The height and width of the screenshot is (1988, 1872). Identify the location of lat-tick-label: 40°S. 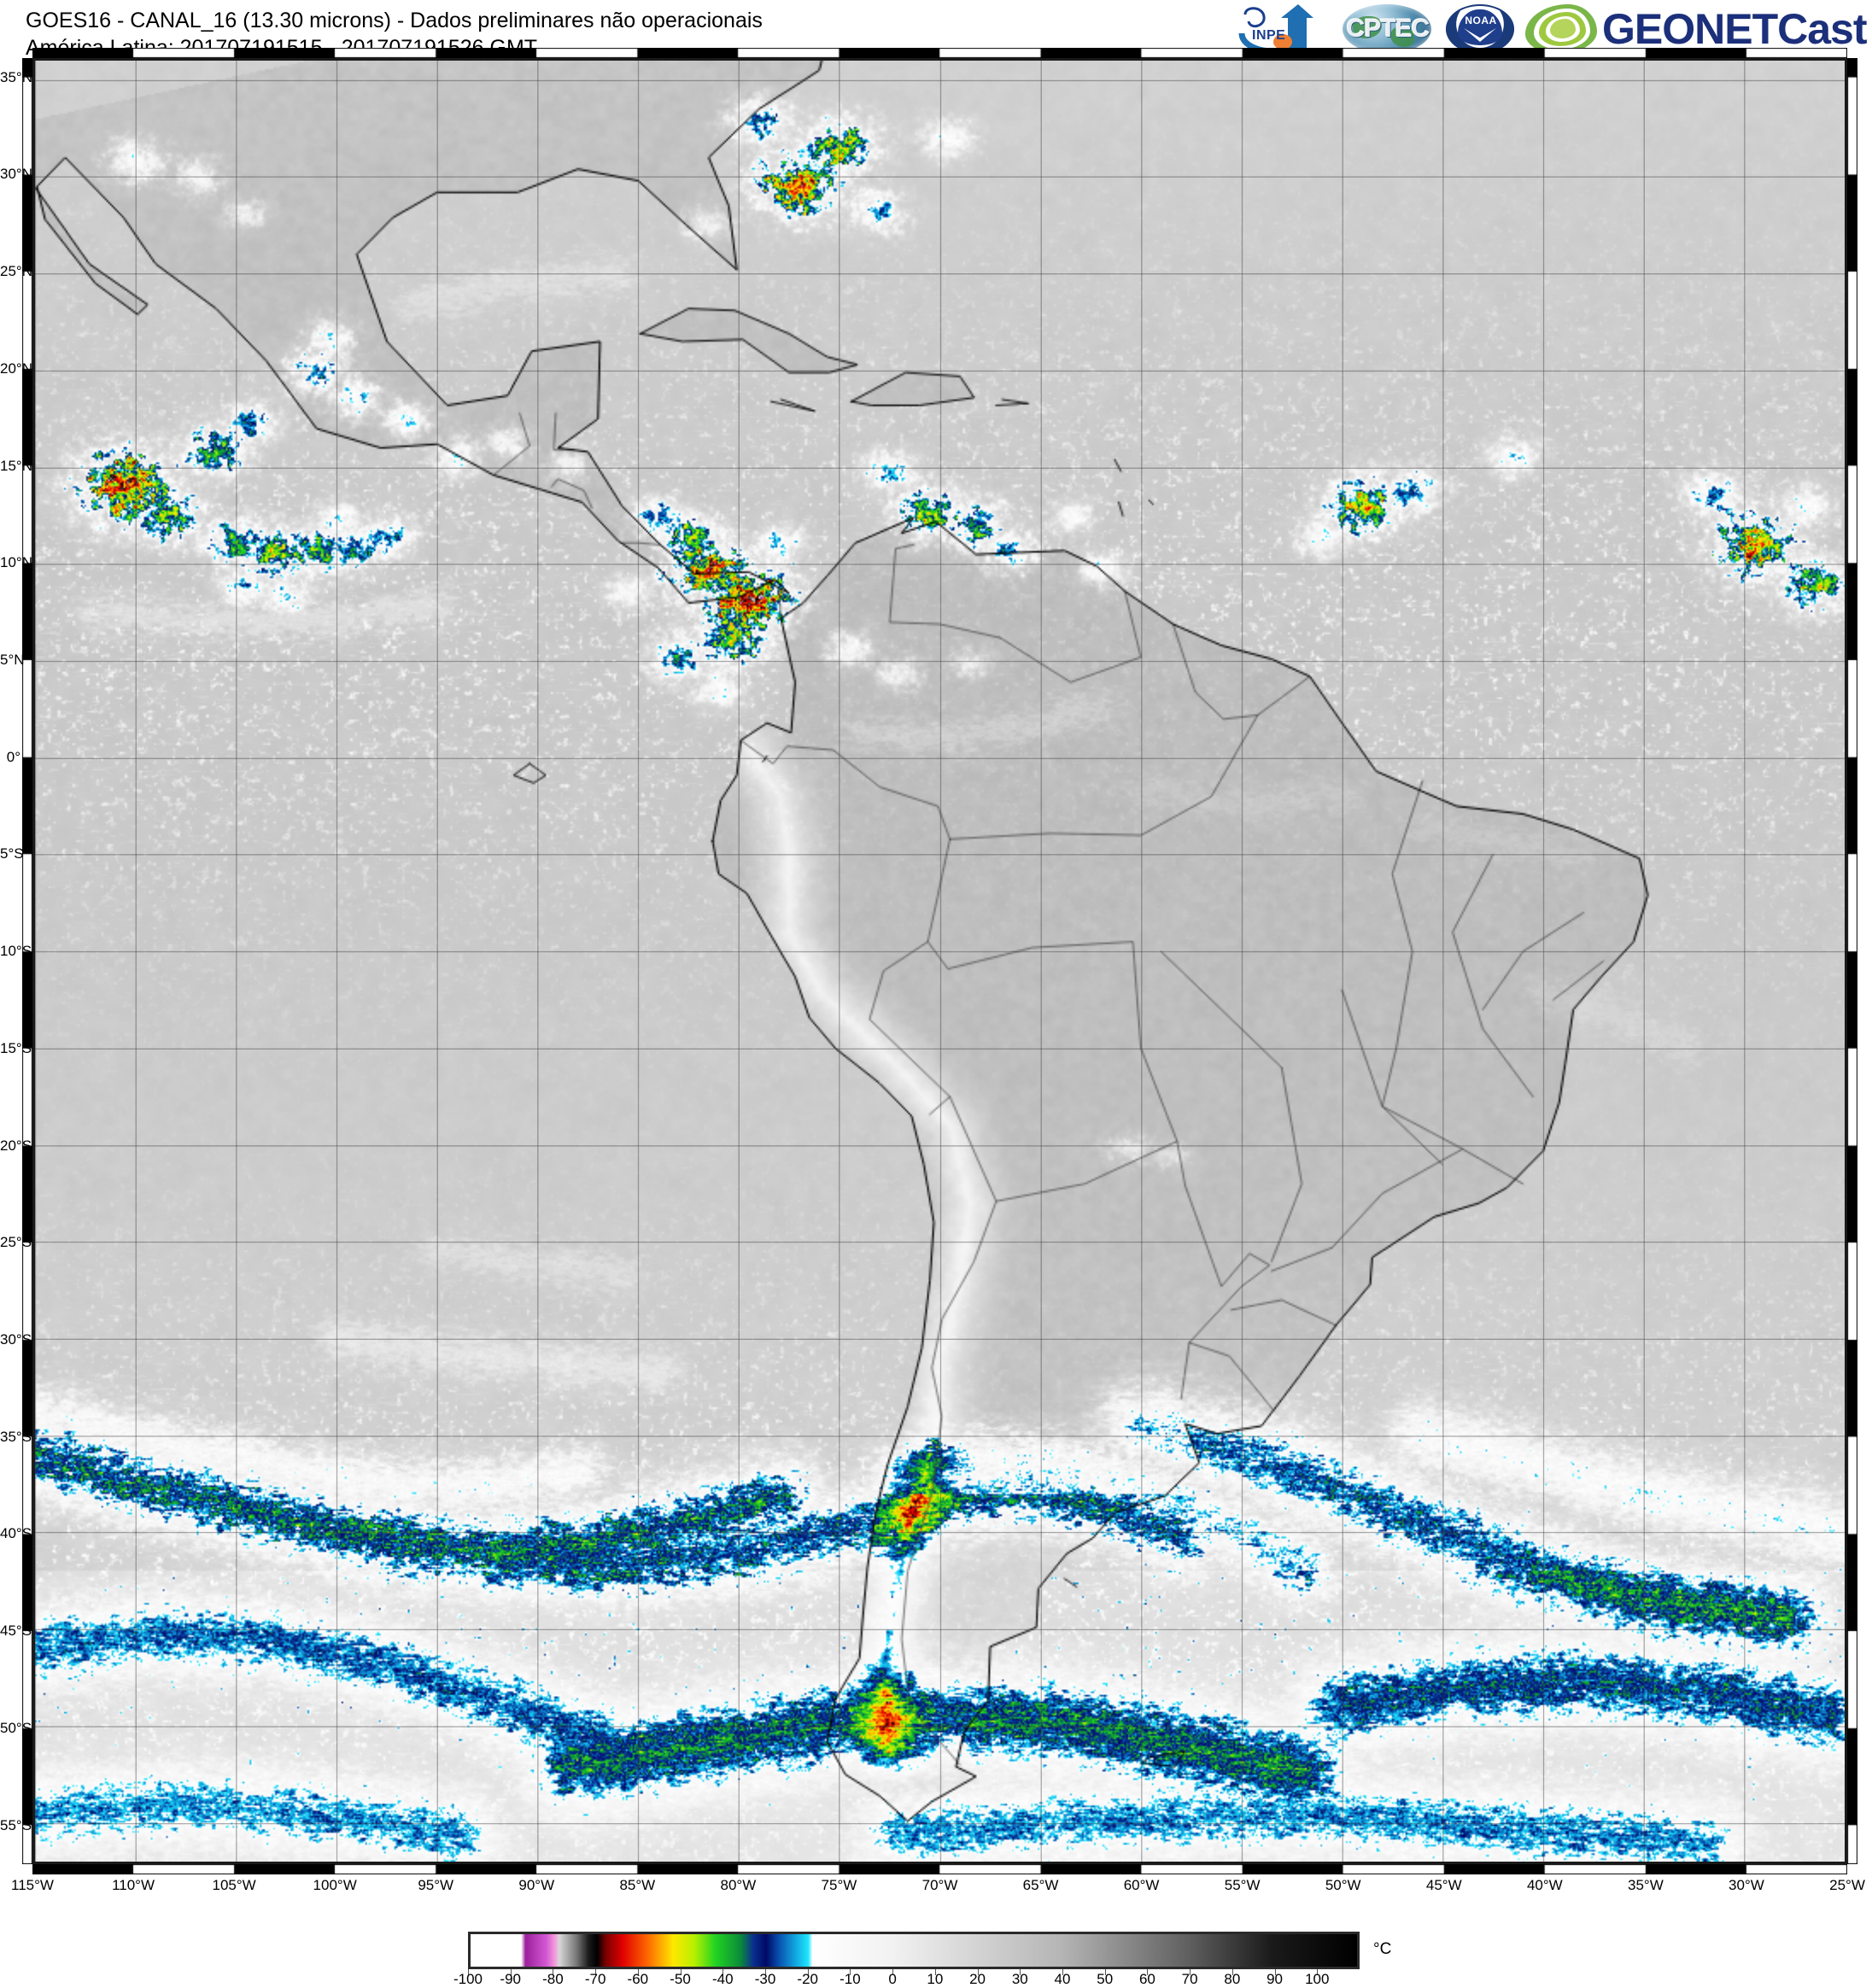
(16, 1533).